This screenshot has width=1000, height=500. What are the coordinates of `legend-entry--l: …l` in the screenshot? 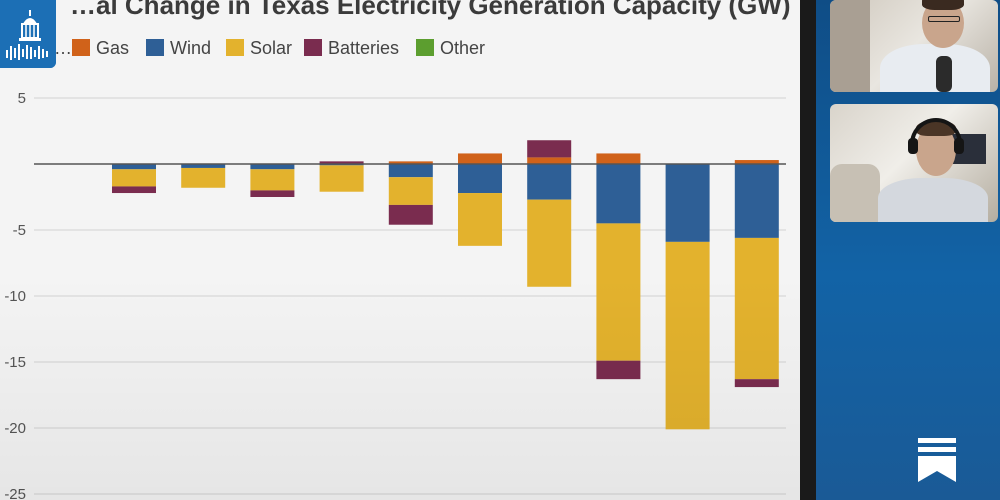 It's located at (65, 48).